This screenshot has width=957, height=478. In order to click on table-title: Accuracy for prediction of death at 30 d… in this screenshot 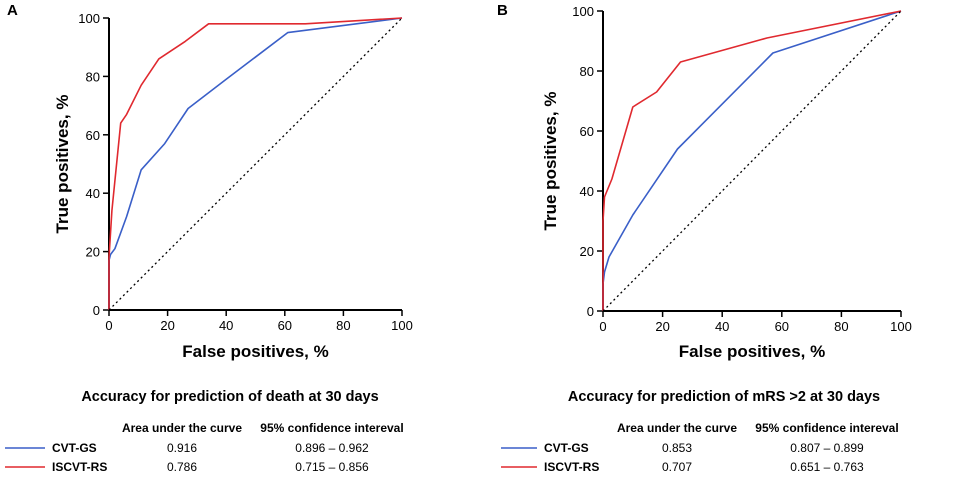, I will do `click(229, 397)`.